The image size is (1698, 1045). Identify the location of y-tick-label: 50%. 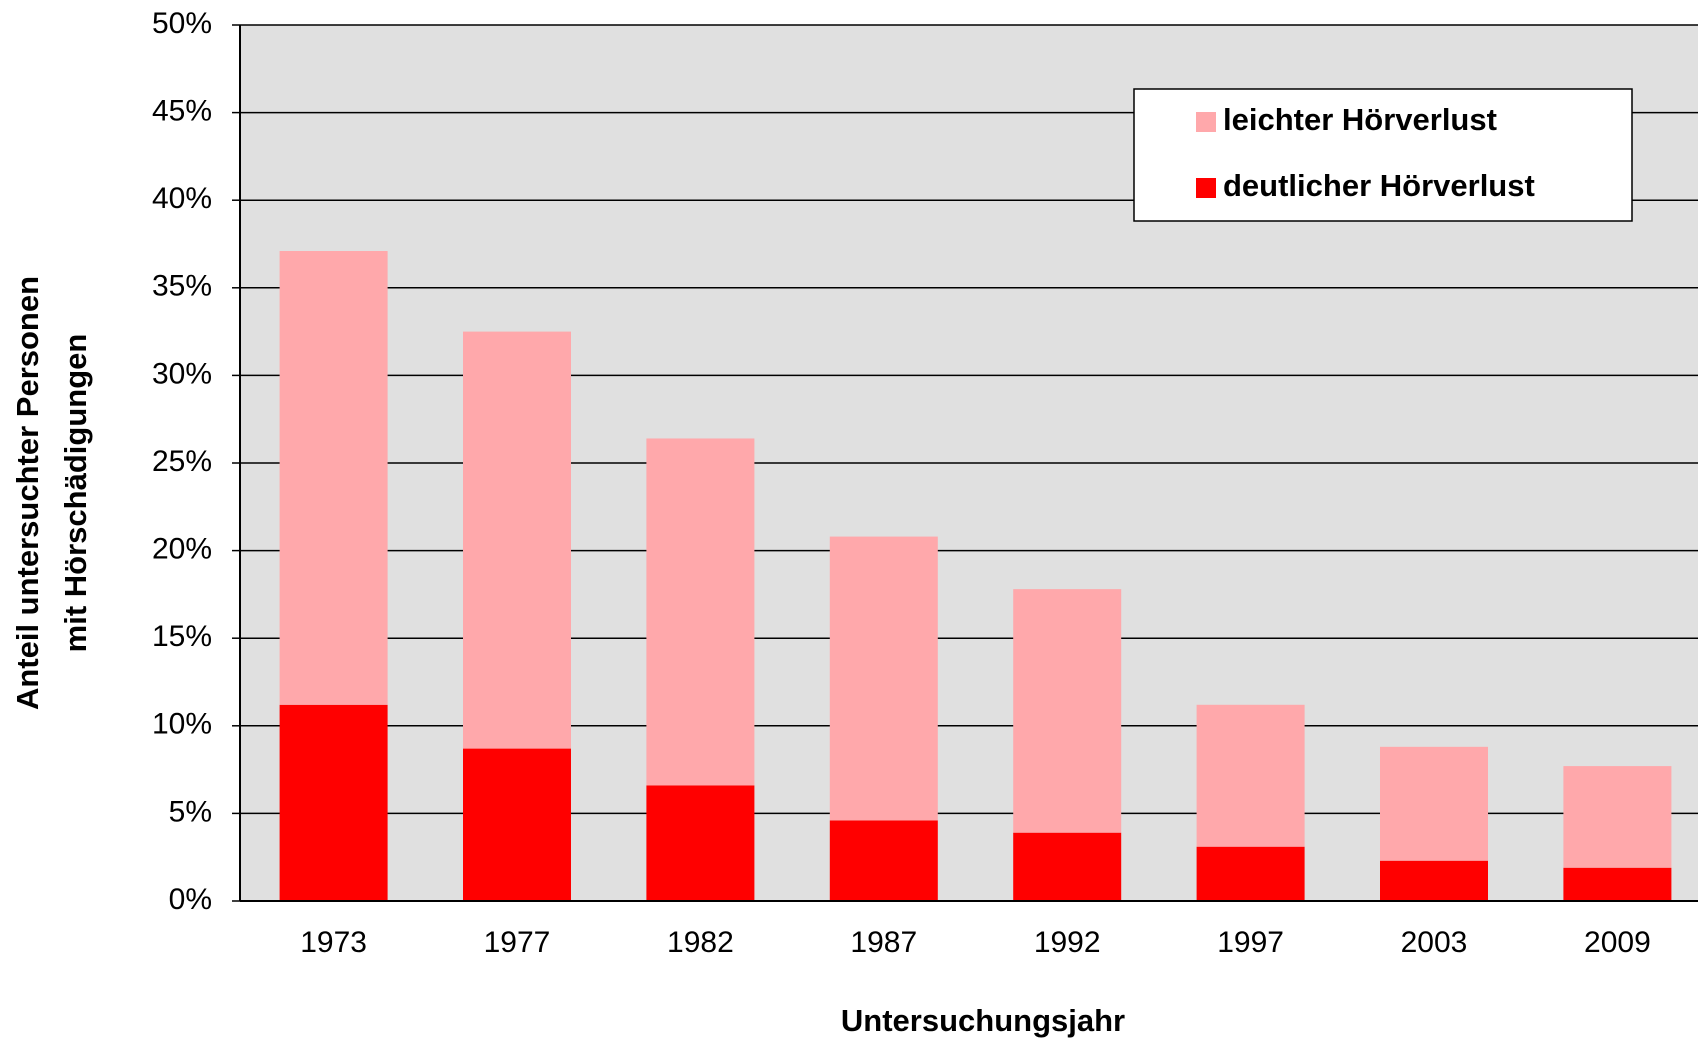
(182, 23).